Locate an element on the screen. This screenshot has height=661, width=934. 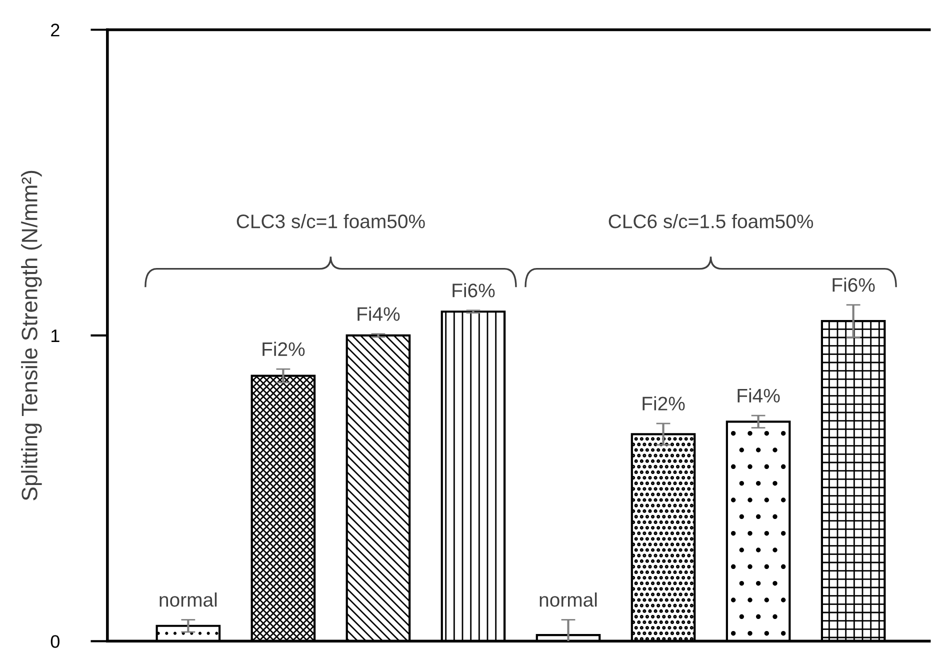
y-tick-label: 1 is located at coordinates (56, 336).